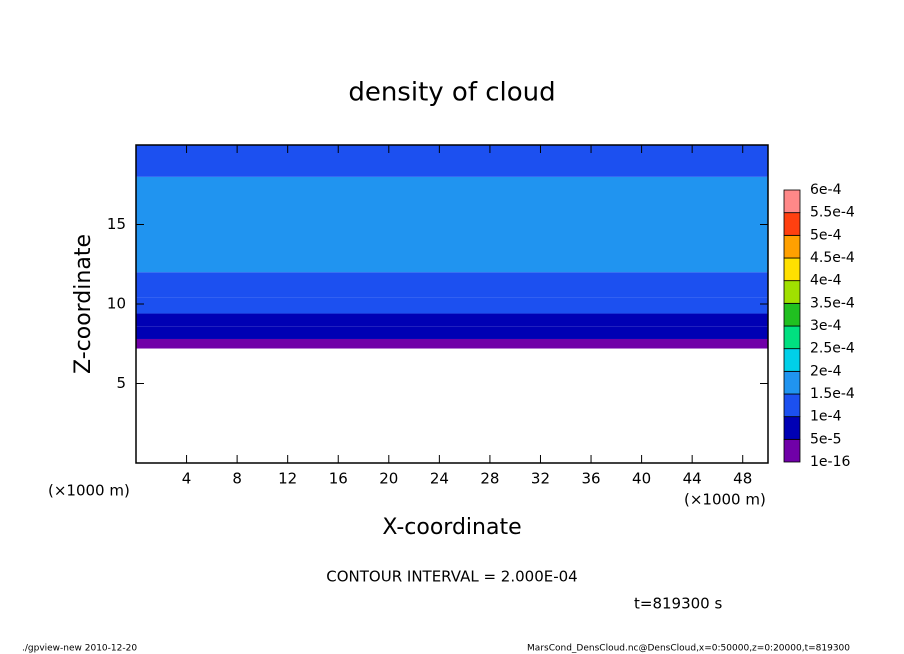 The width and height of the screenshot is (904, 654). Describe the element at coordinates (826, 235) in the screenshot. I see `colorbar-label: 5e-4` at that location.